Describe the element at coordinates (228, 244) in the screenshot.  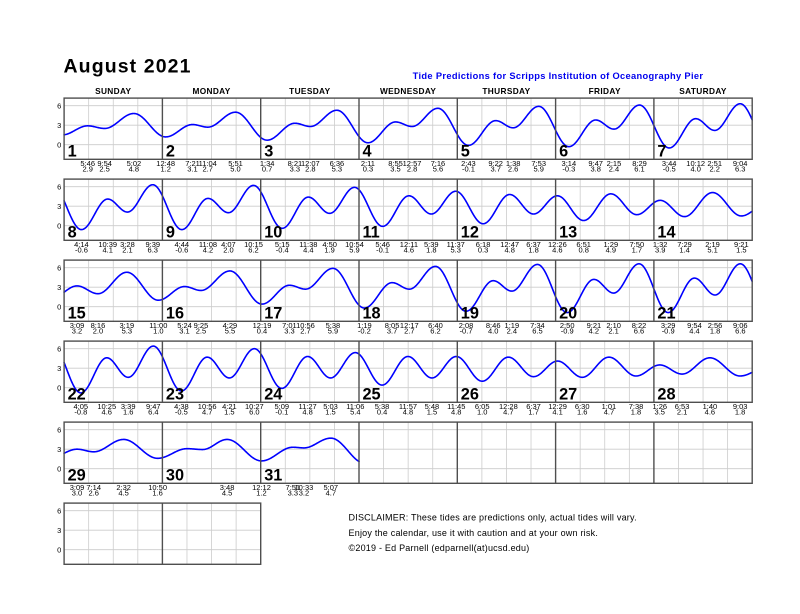
I see `svg-text: 4:07` at that location.